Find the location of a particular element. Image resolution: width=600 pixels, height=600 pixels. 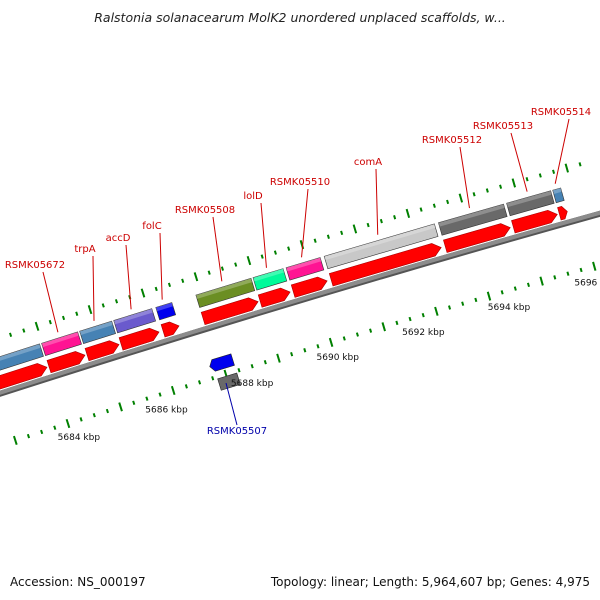

axis-tick-label: 5688 kbp is located at coordinates (252, 384).